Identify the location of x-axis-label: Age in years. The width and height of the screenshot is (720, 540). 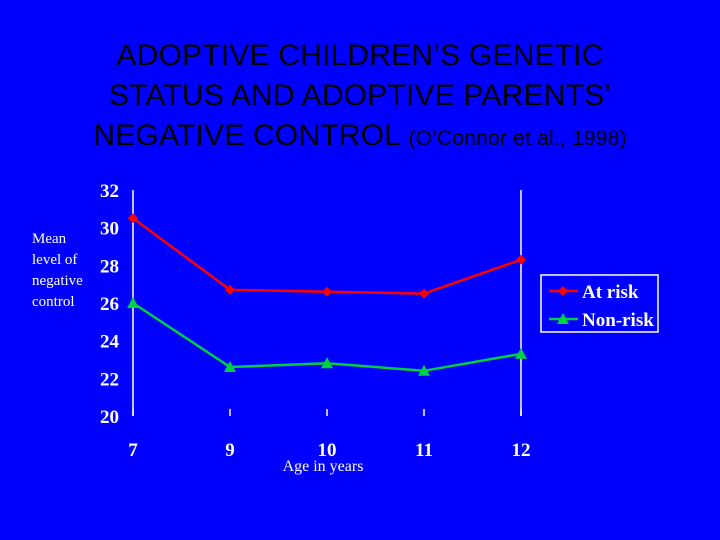
(323, 466).